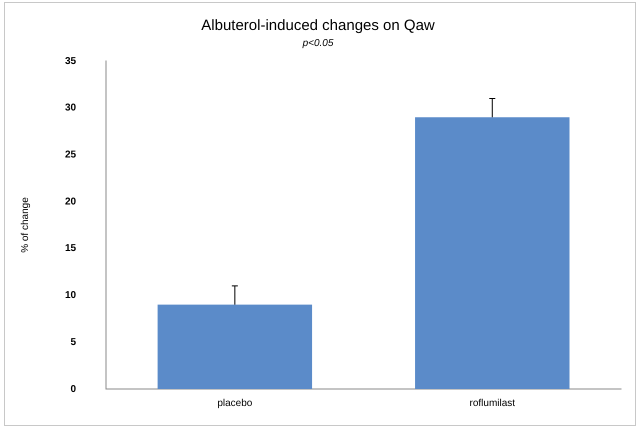 The image size is (642, 430). What do you see at coordinates (71, 154) in the screenshot?
I see `y-tick-label: 25` at bounding box center [71, 154].